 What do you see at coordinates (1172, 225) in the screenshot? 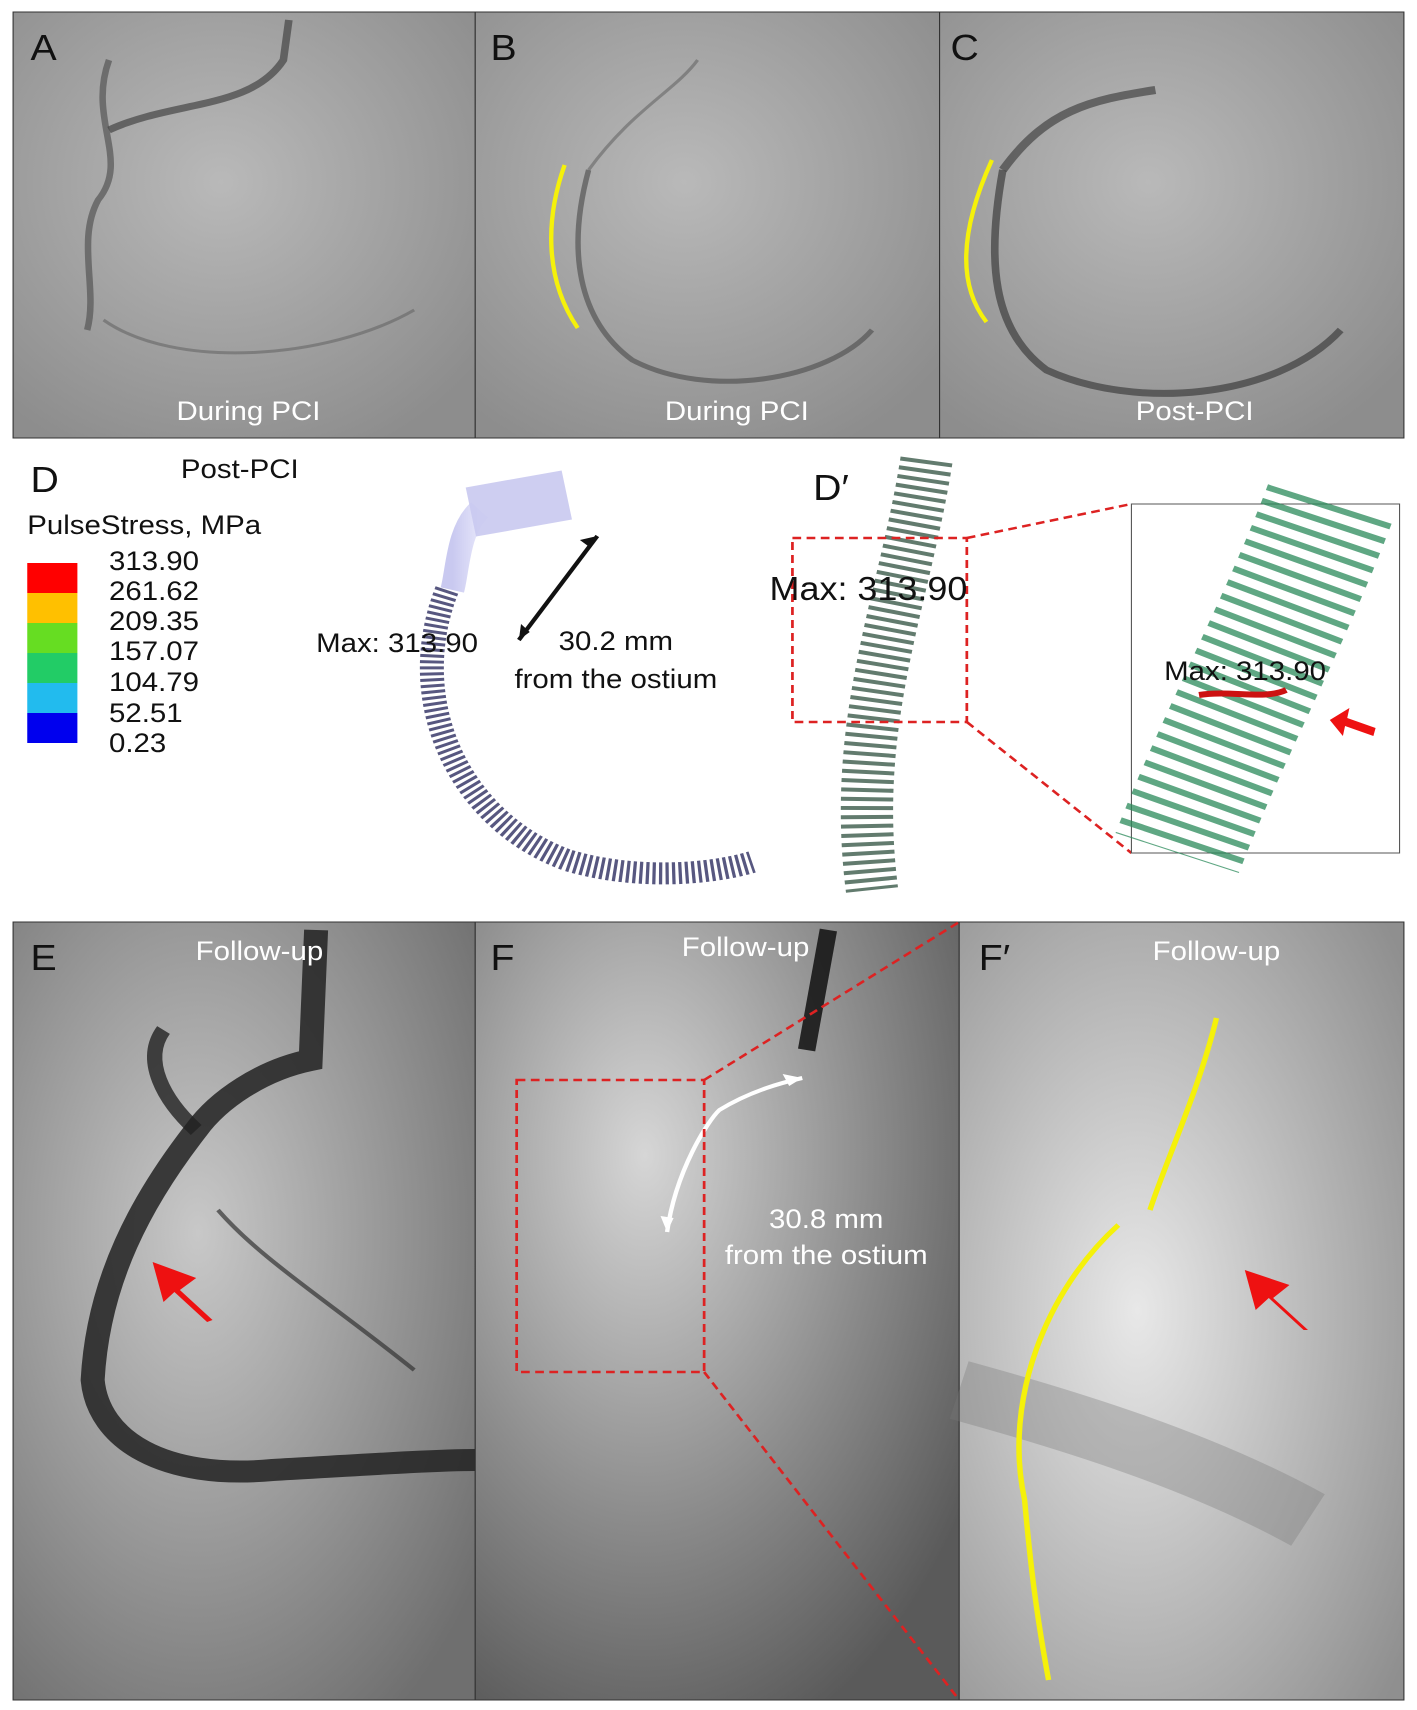
I see `panel-c: C Post-PCI` at bounding box center [1172, 225].